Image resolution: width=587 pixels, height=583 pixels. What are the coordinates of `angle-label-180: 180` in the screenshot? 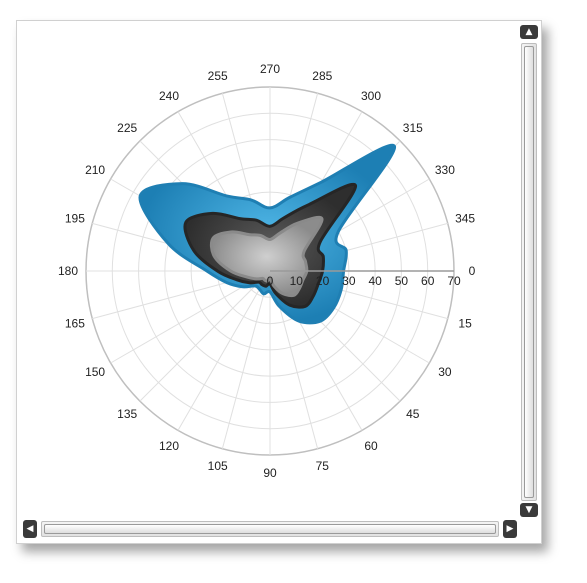 It's located at (68, 271).